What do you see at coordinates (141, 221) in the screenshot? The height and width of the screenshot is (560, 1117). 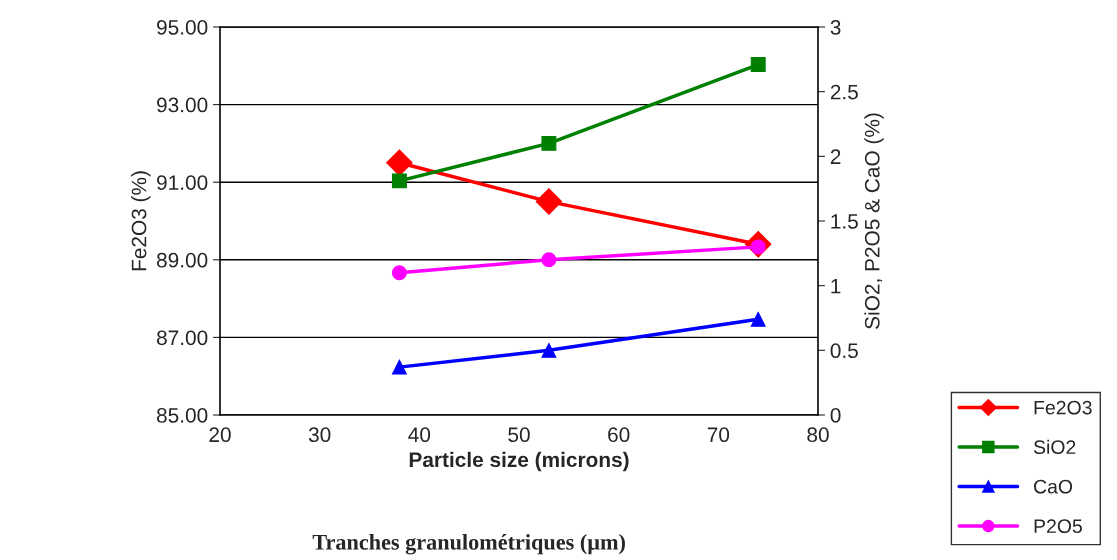 I see `y-axis-title: Fe2O3 (%)` at bounding box center [141, 221].